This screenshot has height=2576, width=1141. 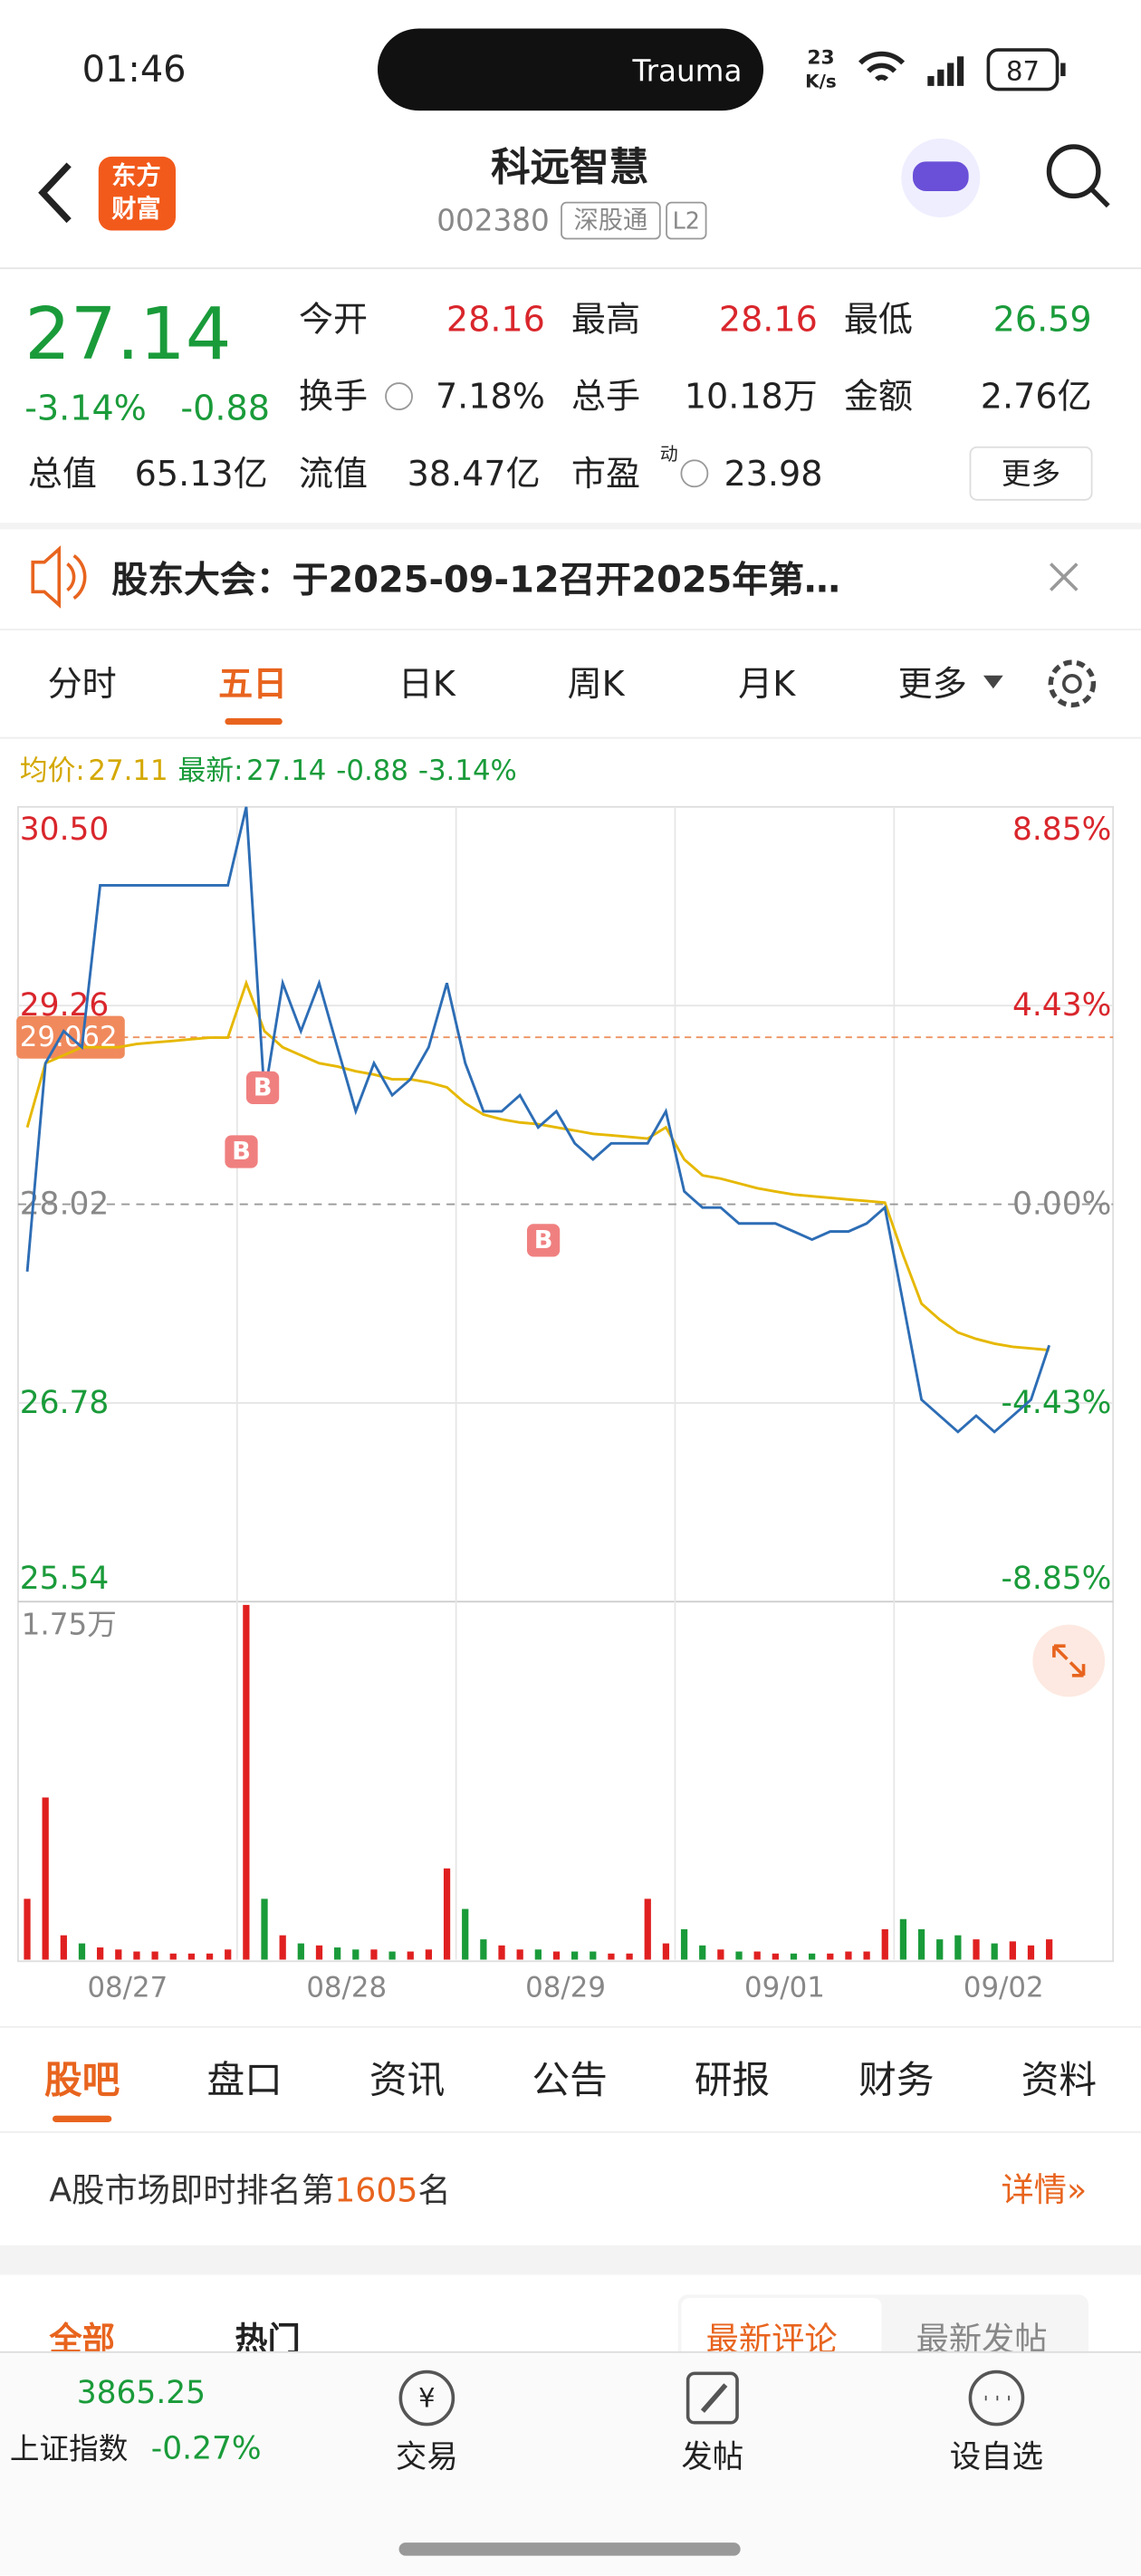 What do you see at coordinates (128, 1987) in the screenshot?
I see `x-tick-label: 08/27` at bounding box center [128, 1987].